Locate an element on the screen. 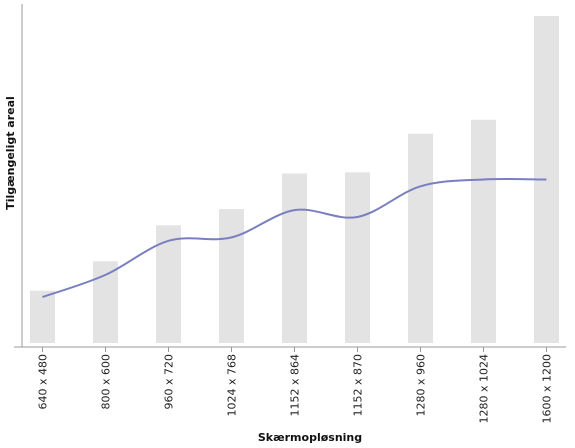 This screenshot has height=448, width=575. x-tick-label-4: 1152 x 864 is located at coordinates (295, 385).